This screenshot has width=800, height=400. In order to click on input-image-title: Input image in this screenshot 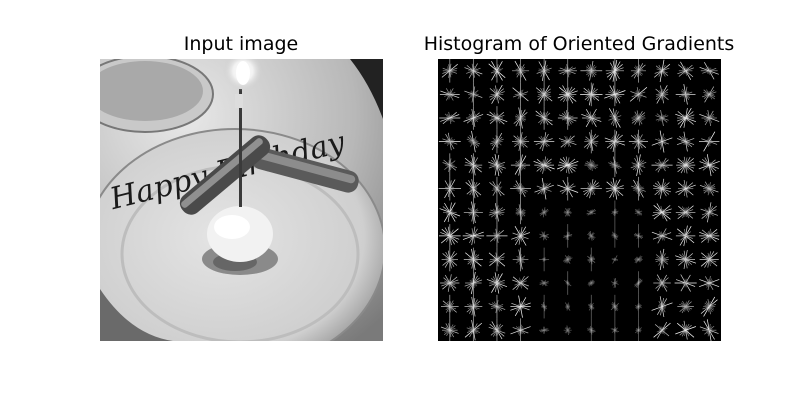, I will do `click(241, 44)`.